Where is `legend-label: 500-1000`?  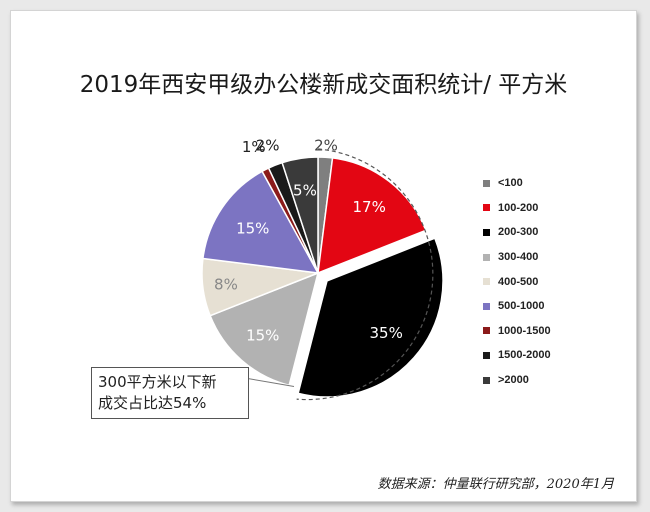
legend-label: 500-1000 is located at coordinates (521, 306).